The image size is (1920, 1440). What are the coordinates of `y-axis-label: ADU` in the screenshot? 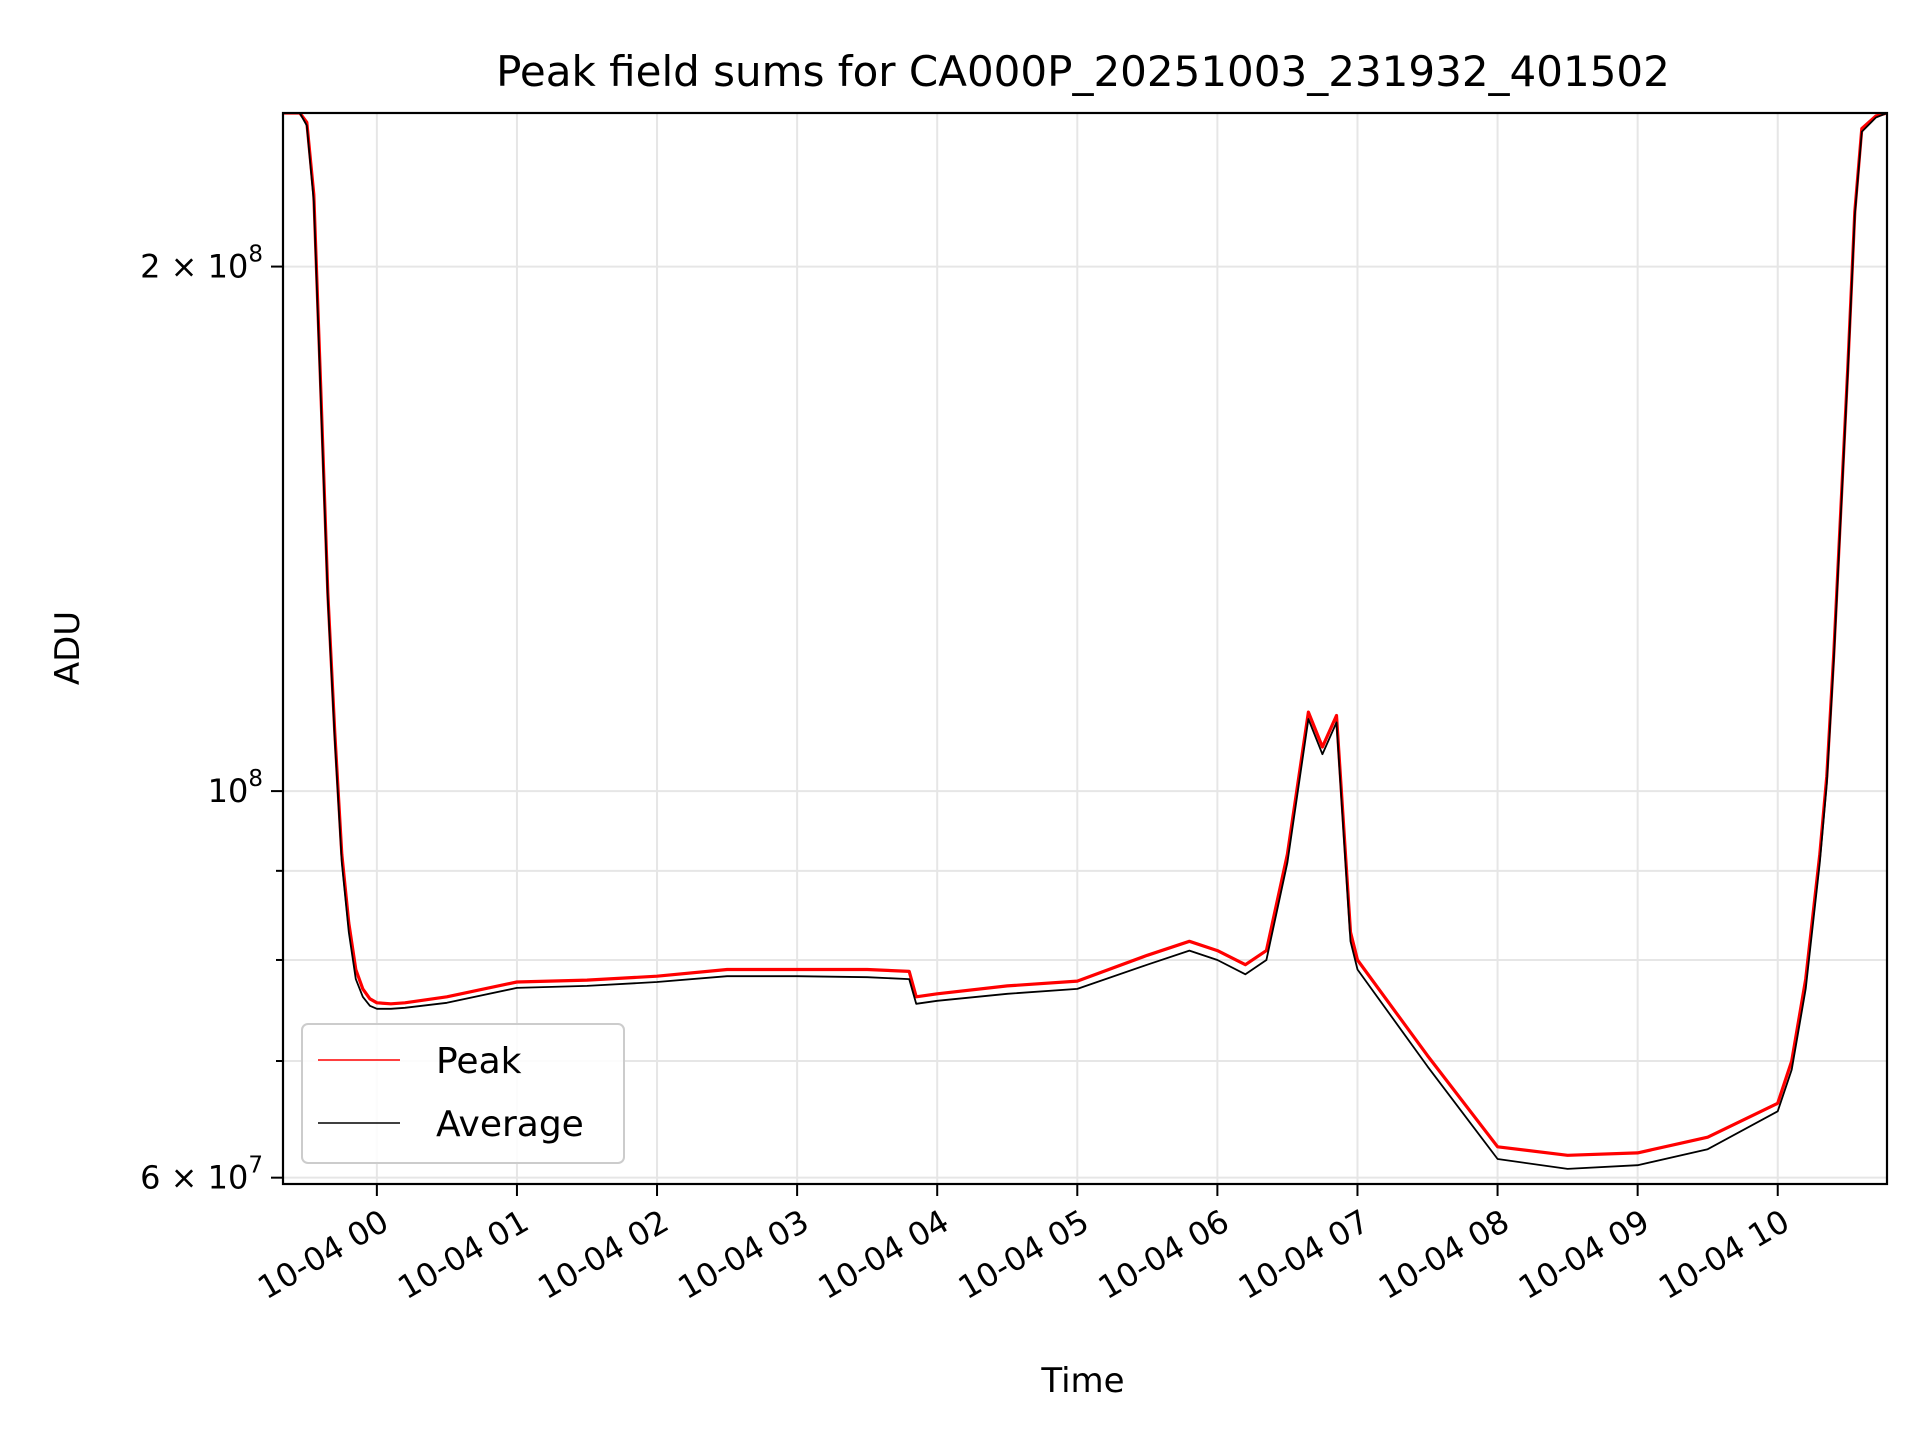 It's located at (68, 648).